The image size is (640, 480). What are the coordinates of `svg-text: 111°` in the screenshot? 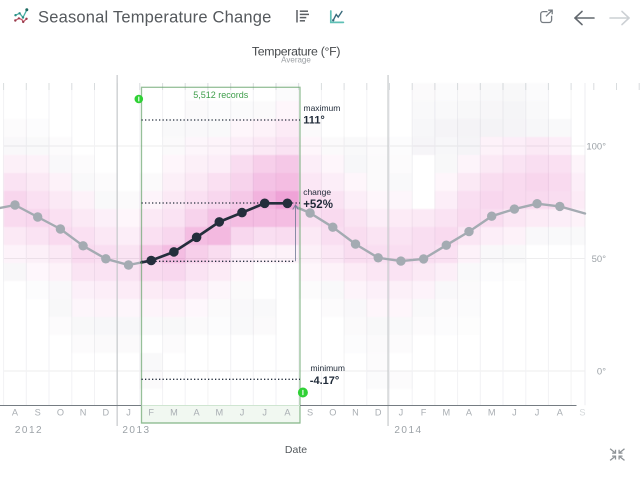 It's located at (314, 121).